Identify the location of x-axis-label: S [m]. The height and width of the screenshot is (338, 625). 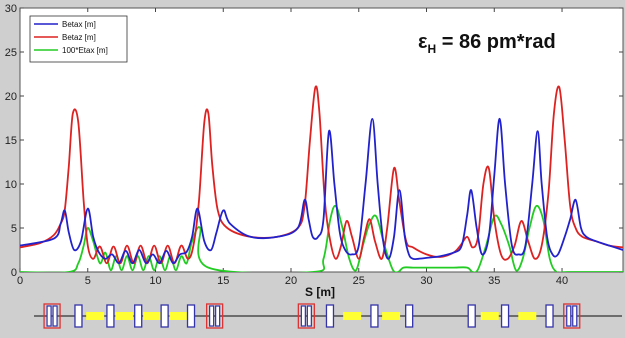
(320, 292).